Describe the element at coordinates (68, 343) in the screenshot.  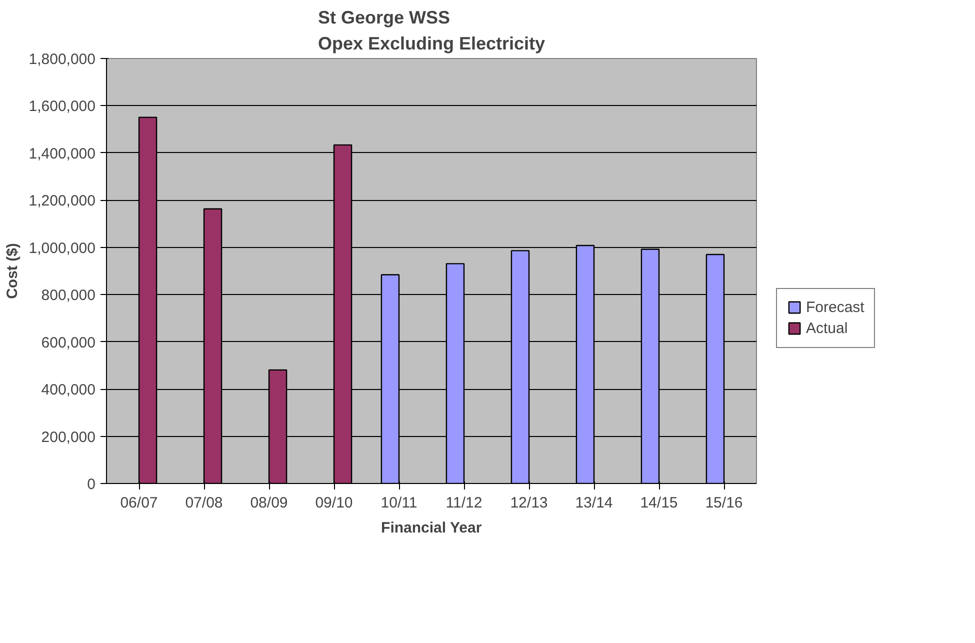
I see `y-tick-label: 600,000` at that location.